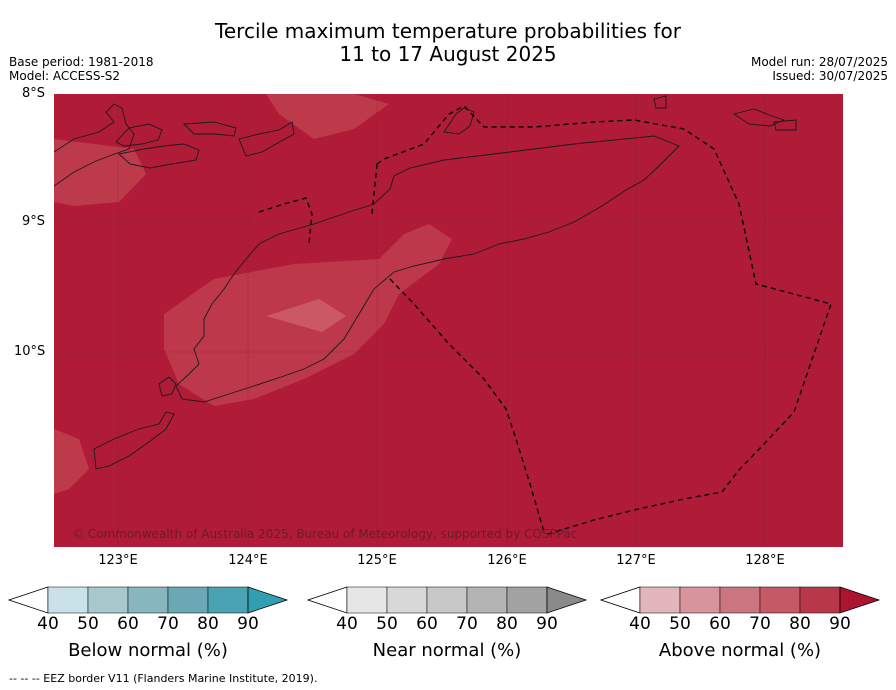 The width and height of the screenshot is (896, 690). Describe the element at coordinates (759, 117) in the screenshot. I see `coast-islet-b` at that location.